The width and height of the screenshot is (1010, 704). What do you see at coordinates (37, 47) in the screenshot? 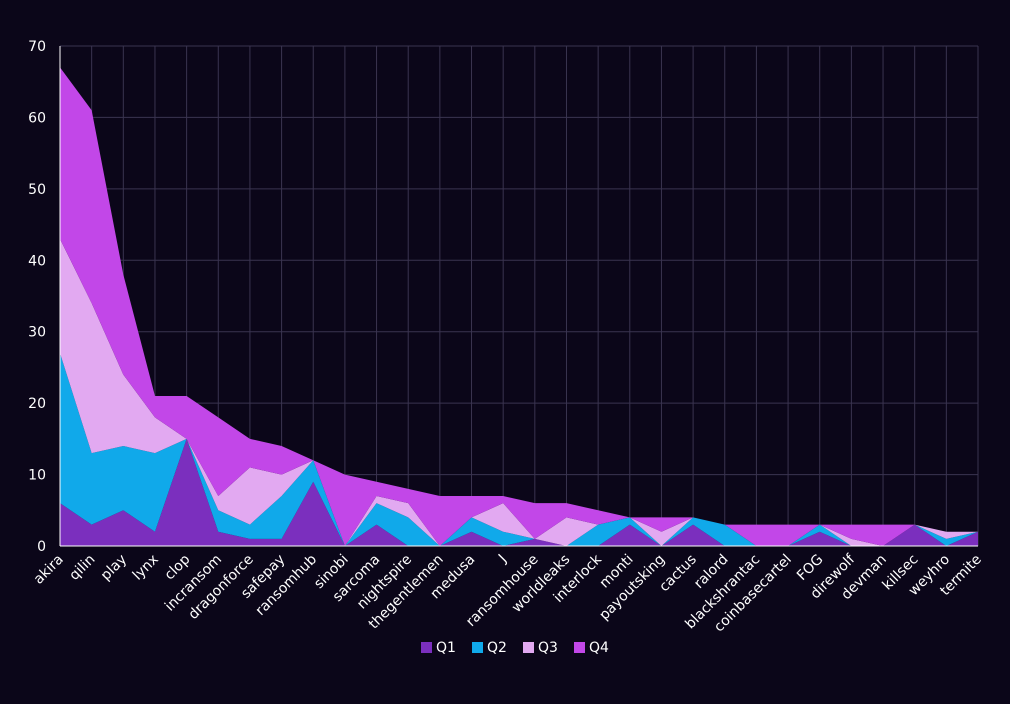
I see `y-tick-label: 70` at bounding box center [37, 47].